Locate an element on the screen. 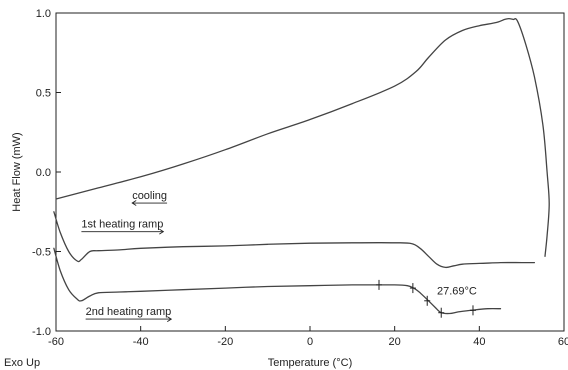 Image resolution: width=568 pixels, height=370 pixels. x-tick-label: 40 is located at coordinates (479, 342).